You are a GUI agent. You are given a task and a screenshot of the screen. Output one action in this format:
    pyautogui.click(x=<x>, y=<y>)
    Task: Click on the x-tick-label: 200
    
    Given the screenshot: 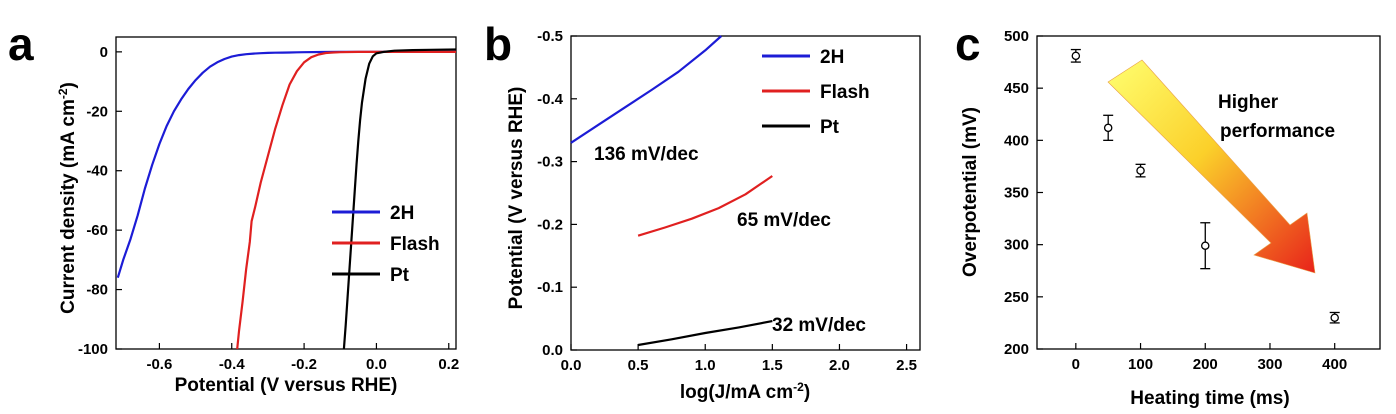 What is the action you would take?
    pyautogui.click(x=1205, y=364)
    